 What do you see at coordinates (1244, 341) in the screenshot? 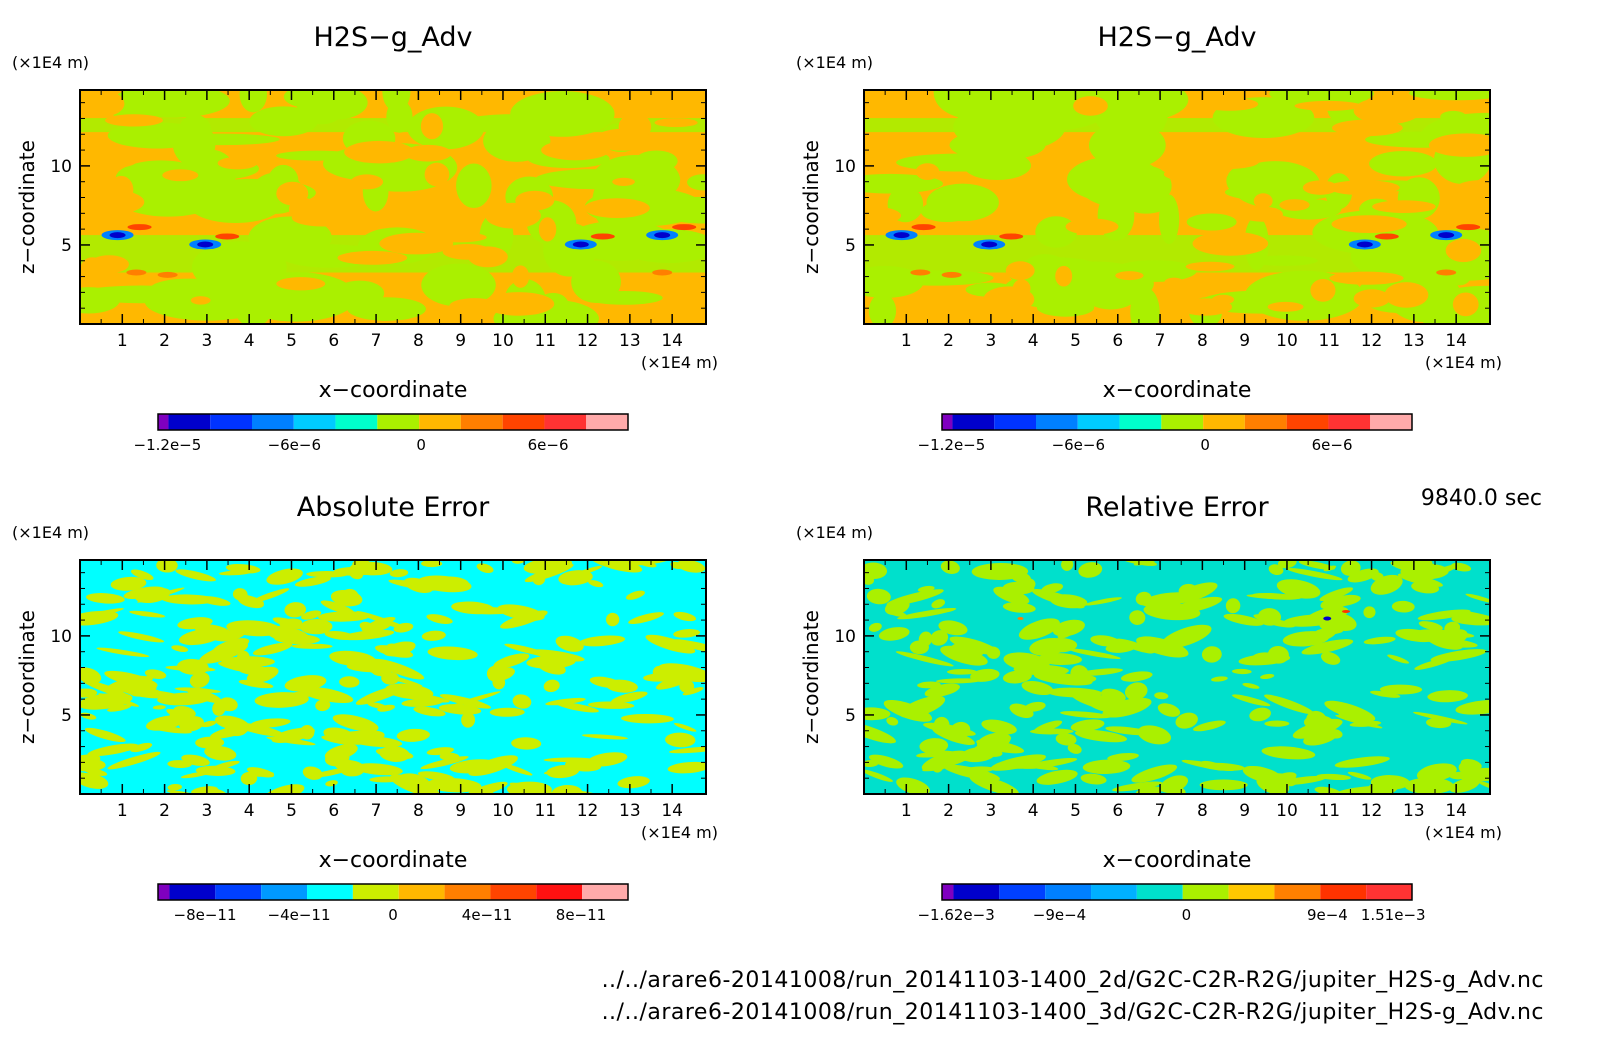
I see `x-tick-label: 9` at bounding box center [1244, 341].